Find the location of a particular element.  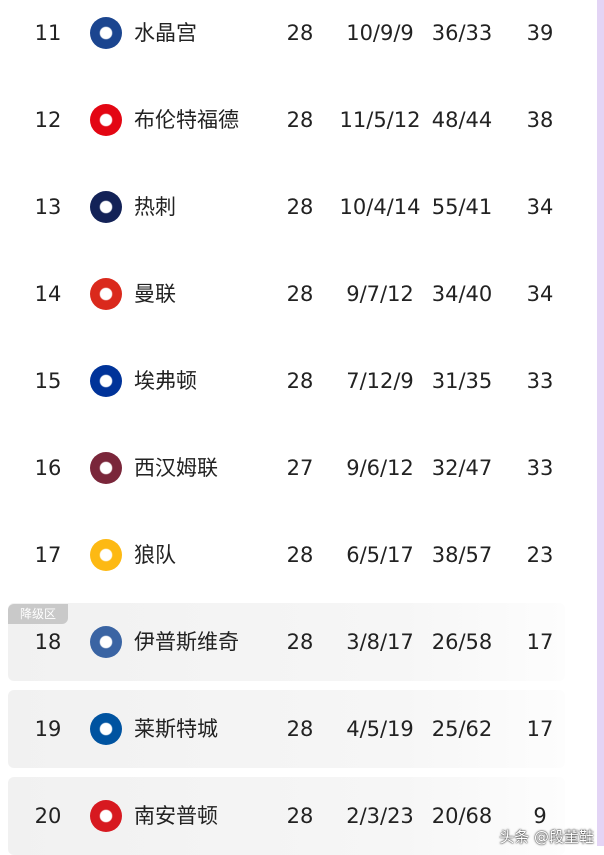

record-cell: 9/6/12 is located at coordinates (380, 468).